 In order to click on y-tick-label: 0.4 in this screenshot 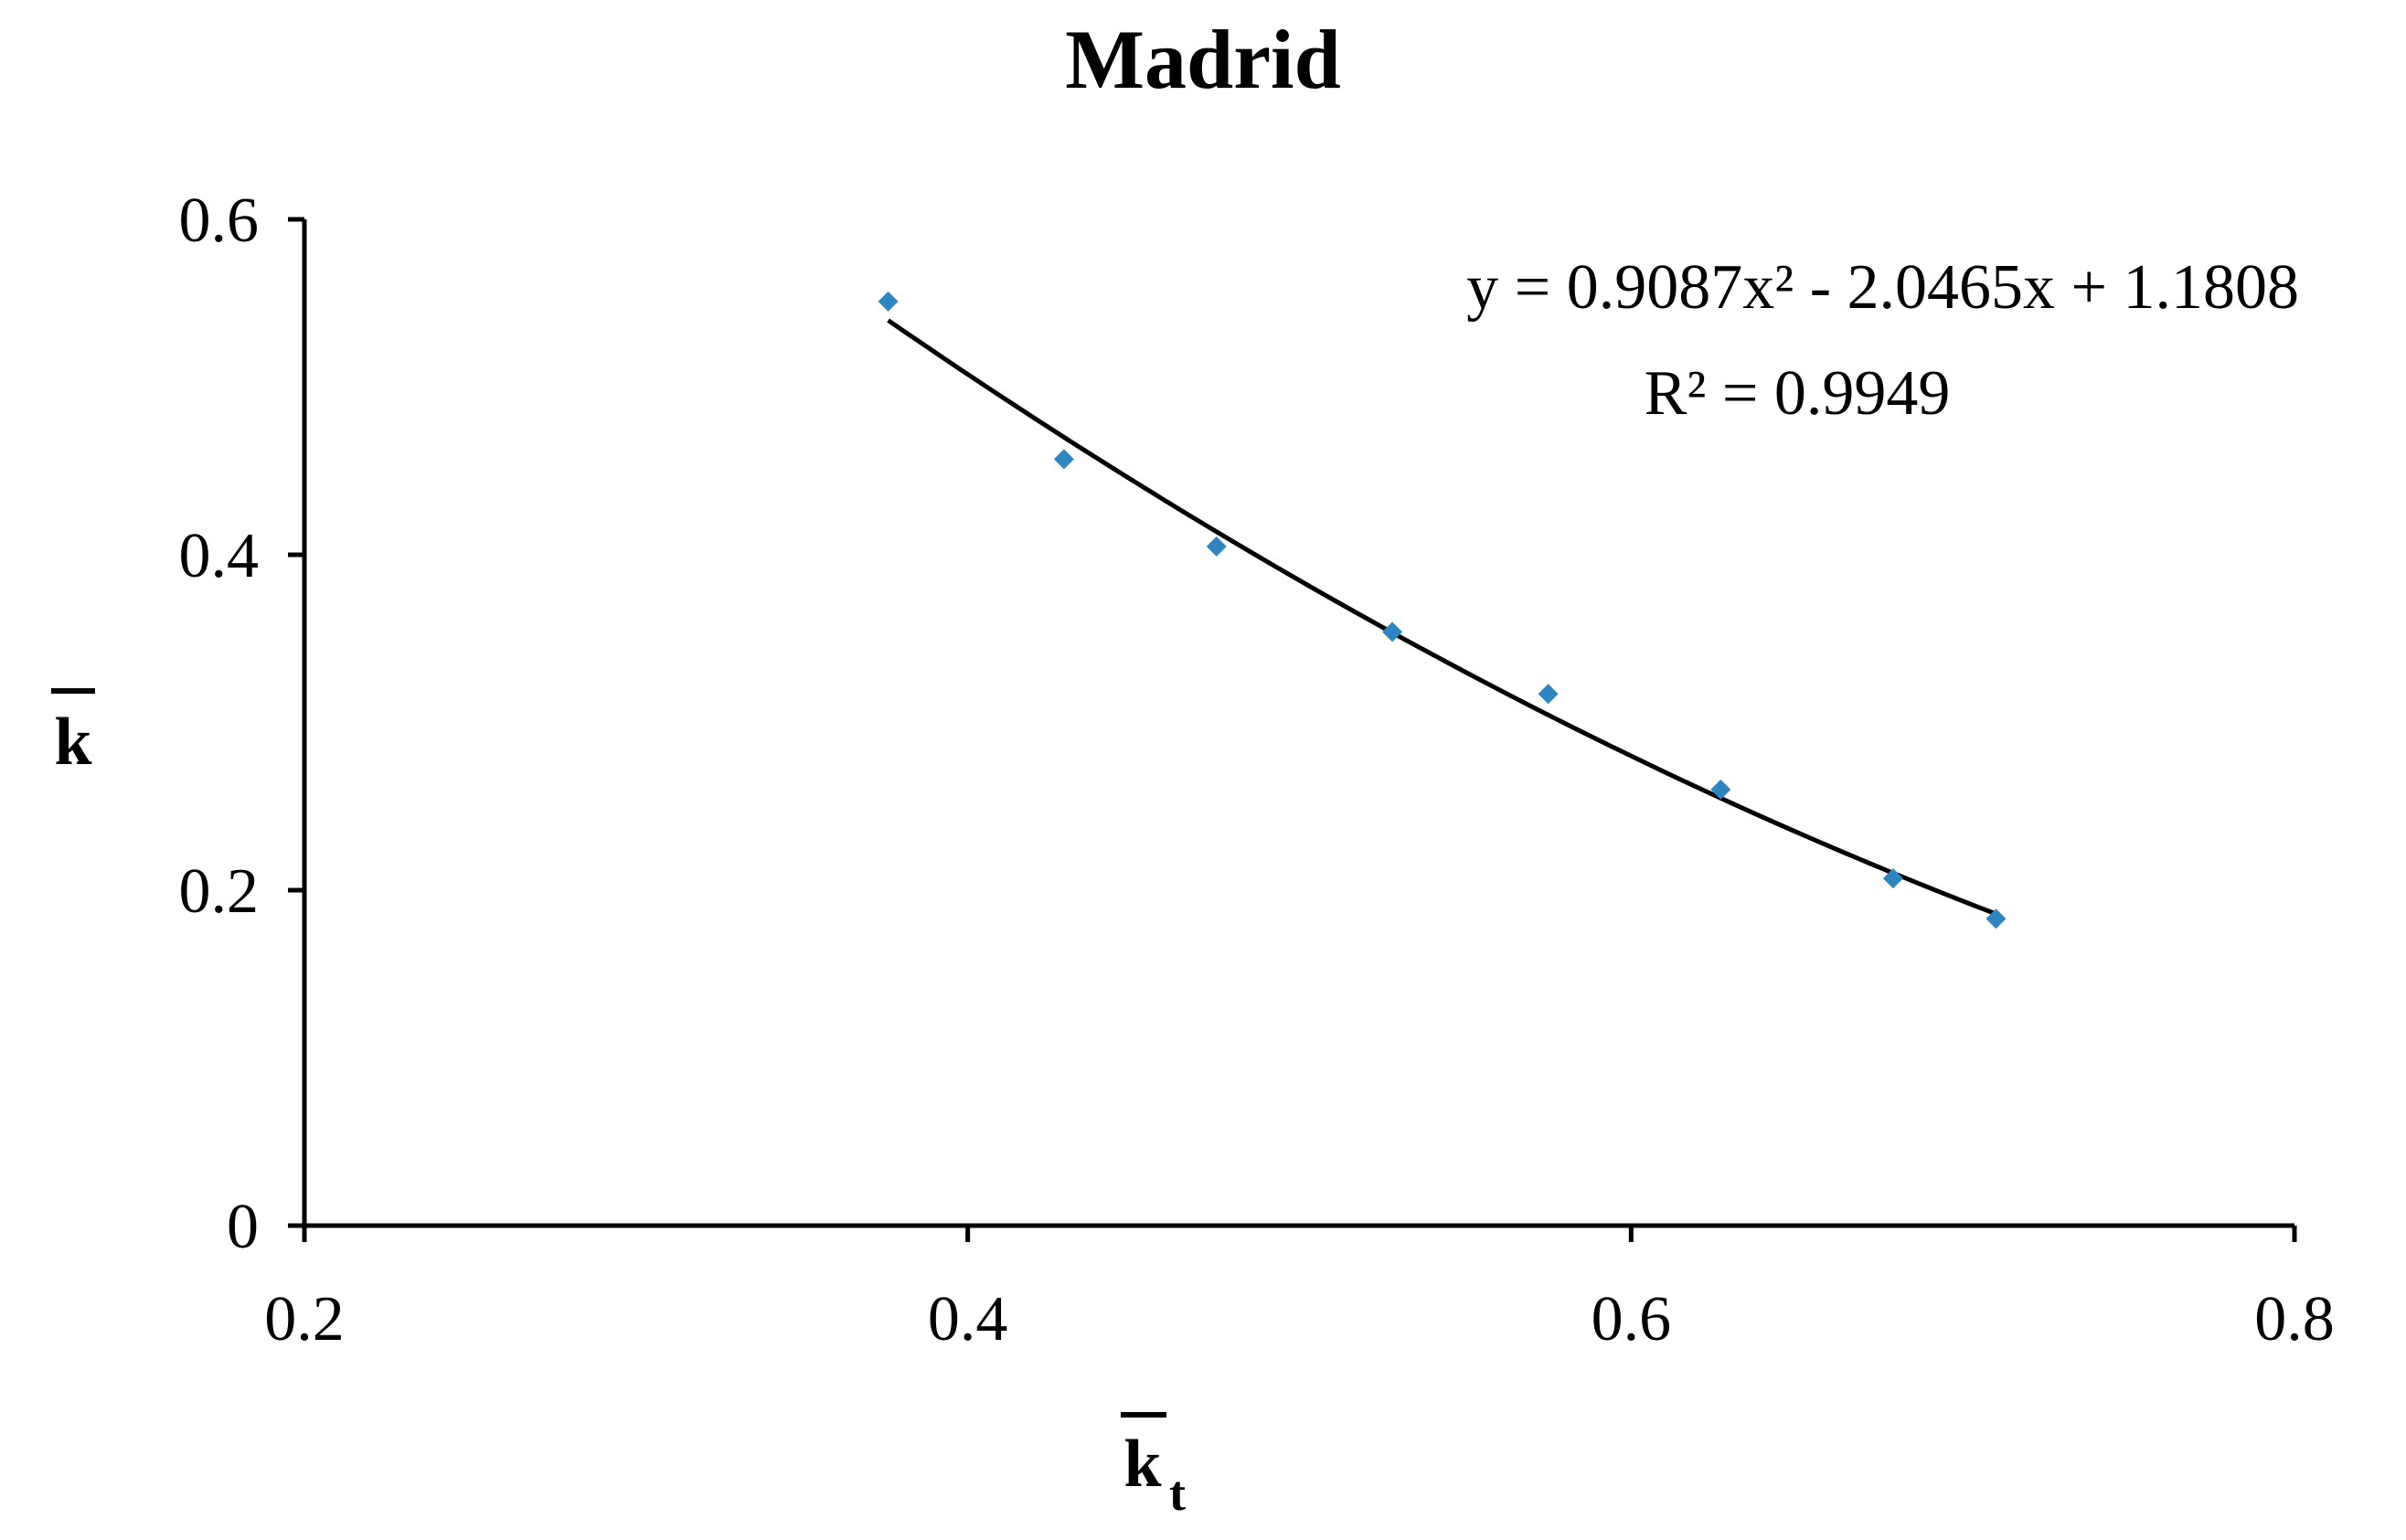, I will do `click(219, 556)`.